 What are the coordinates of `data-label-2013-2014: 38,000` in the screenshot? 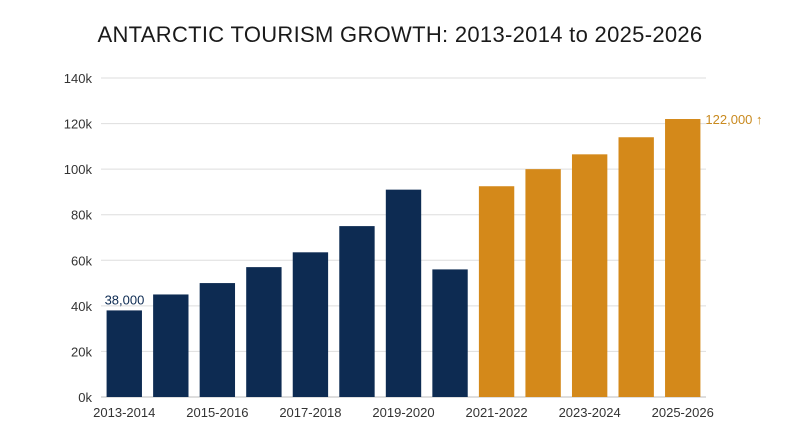 It's located at (125, 299).